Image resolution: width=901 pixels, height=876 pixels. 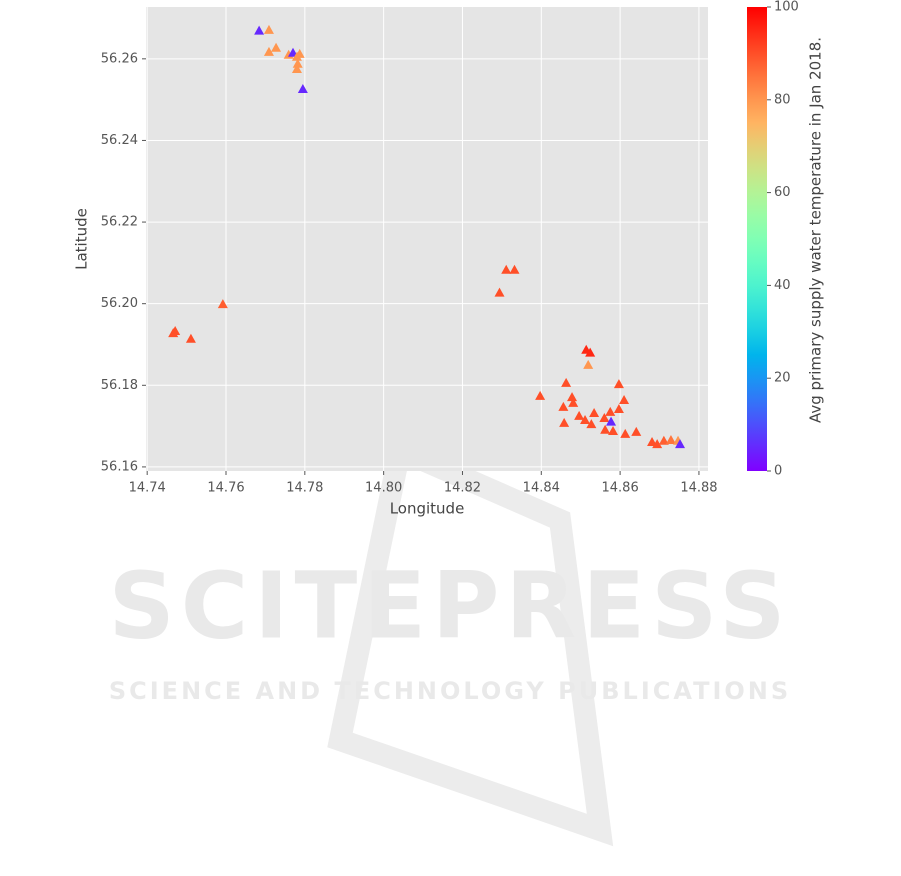 I want to click on y-tick-label: 56.22, so click(x=119, y=222).